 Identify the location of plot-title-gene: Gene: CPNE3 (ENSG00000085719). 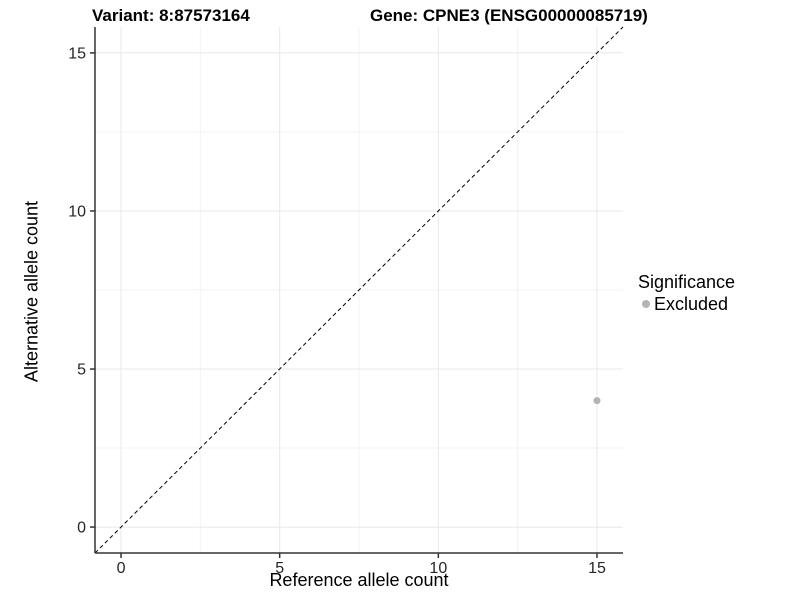
(509, 15).